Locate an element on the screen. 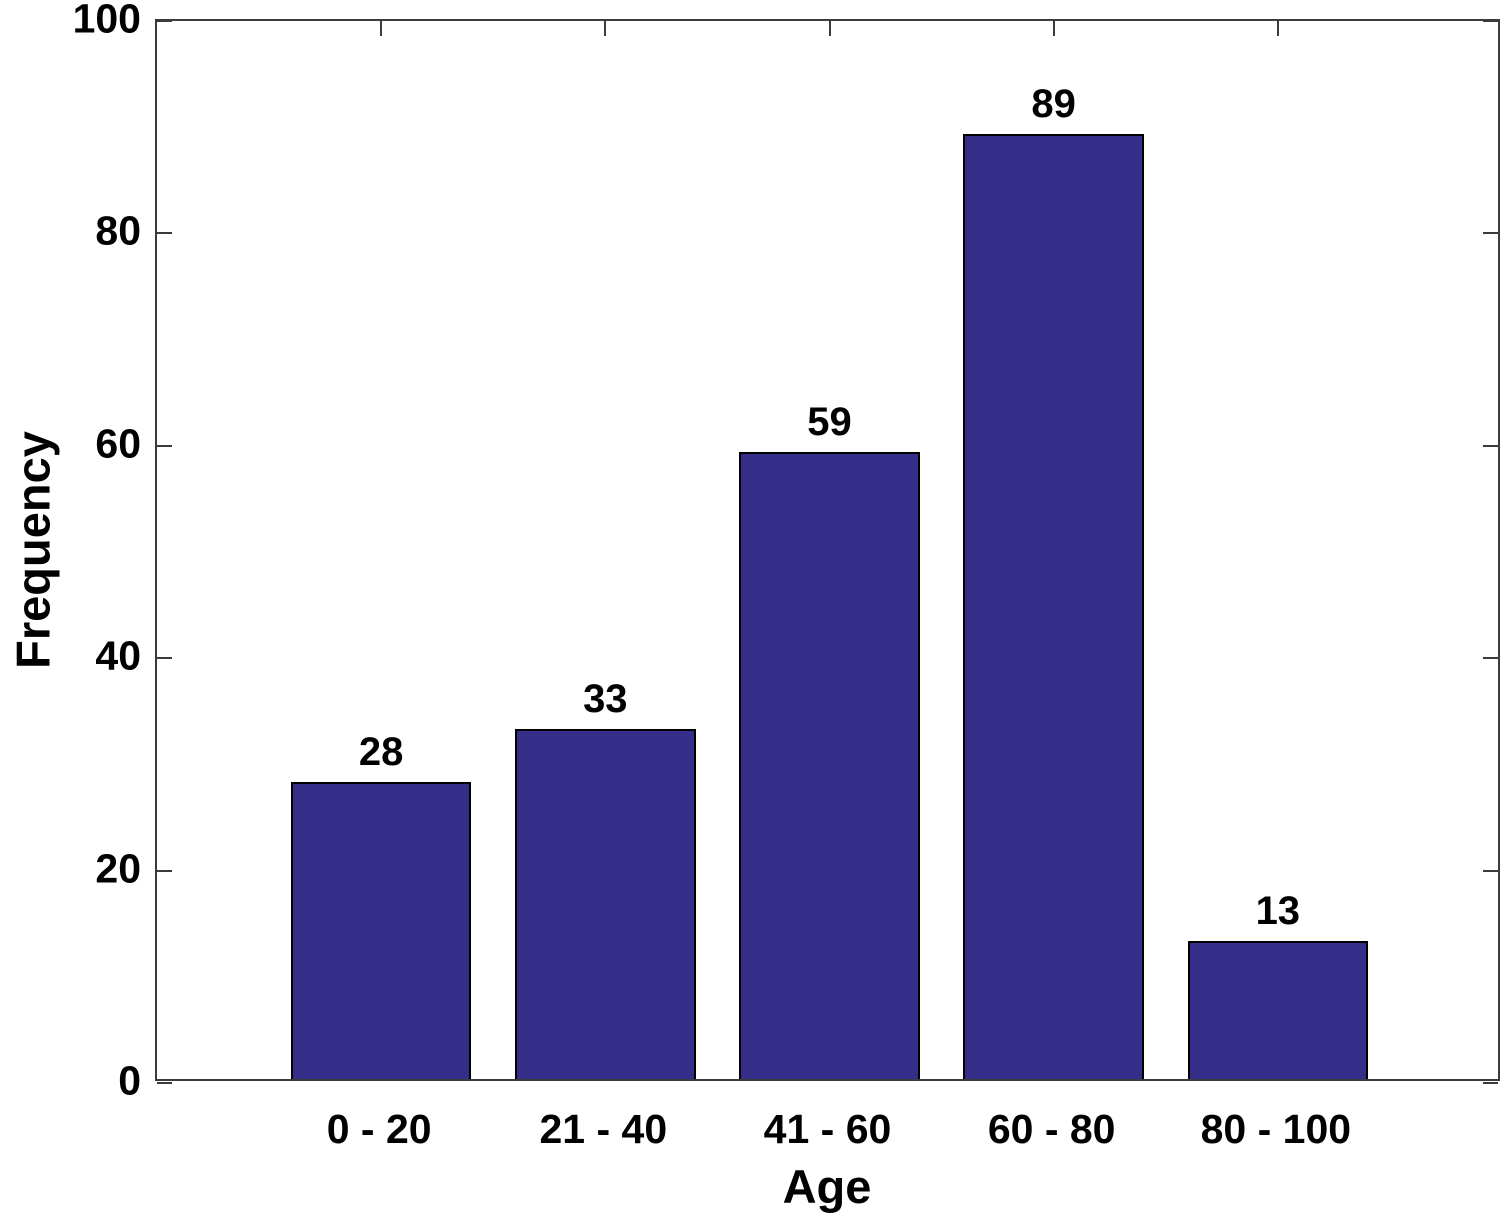 The height and width of the screenshot is (1216, 1508). bar-slot: 89 is located at coordinates (1053, 548).